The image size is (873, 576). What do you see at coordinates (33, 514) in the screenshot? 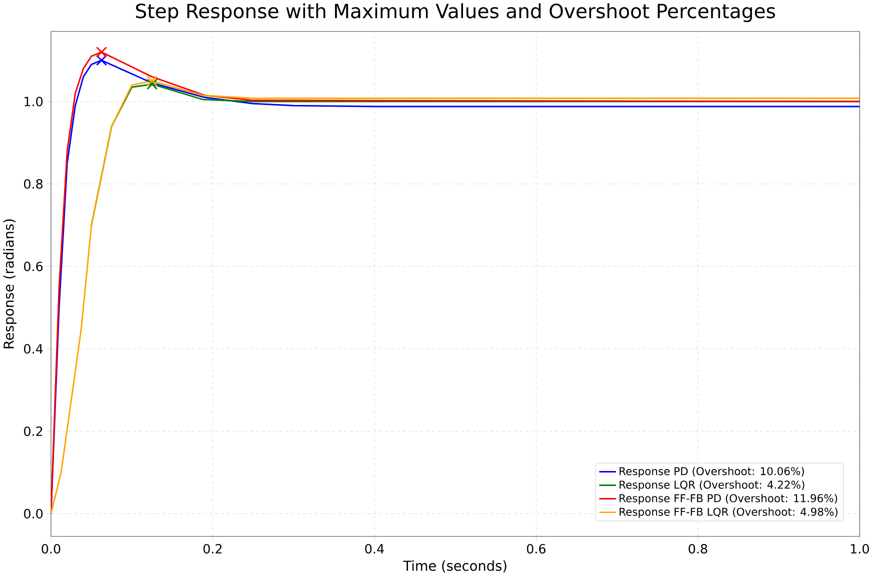
I see `y-tick-label: 0.0` at bounding box center [33, 514].